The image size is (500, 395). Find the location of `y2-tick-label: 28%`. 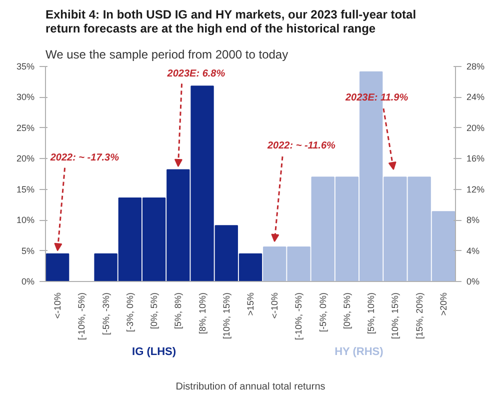

y2-tick-label: 28% is located at coordinates (475, 67).